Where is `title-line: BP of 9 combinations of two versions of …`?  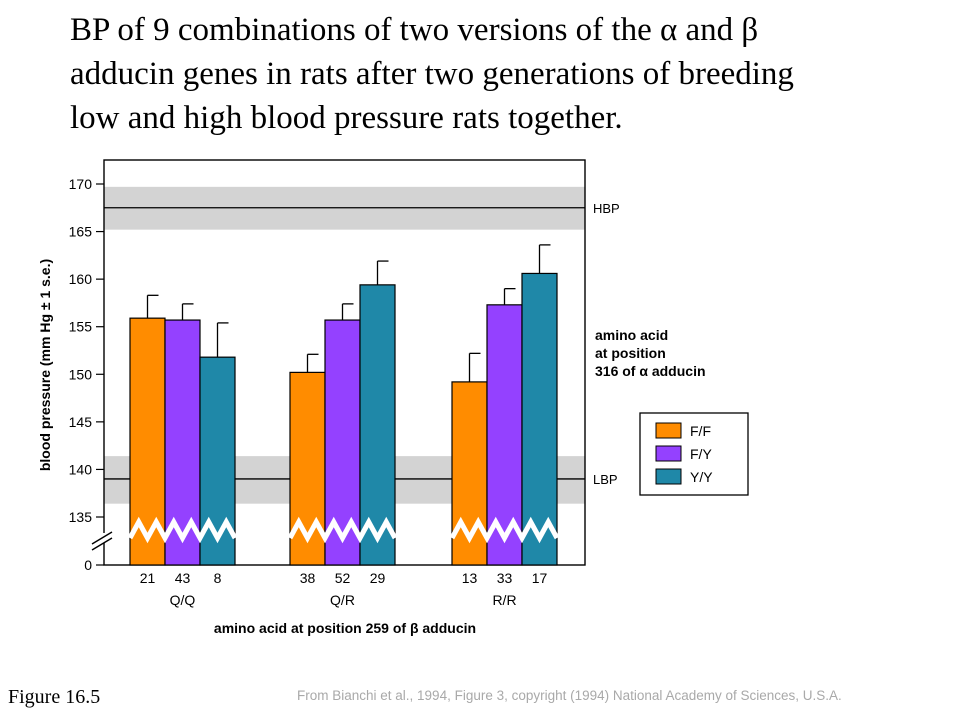 title-line: BP of 9 combinations of two versions of … is located at coordinates (414, 30).